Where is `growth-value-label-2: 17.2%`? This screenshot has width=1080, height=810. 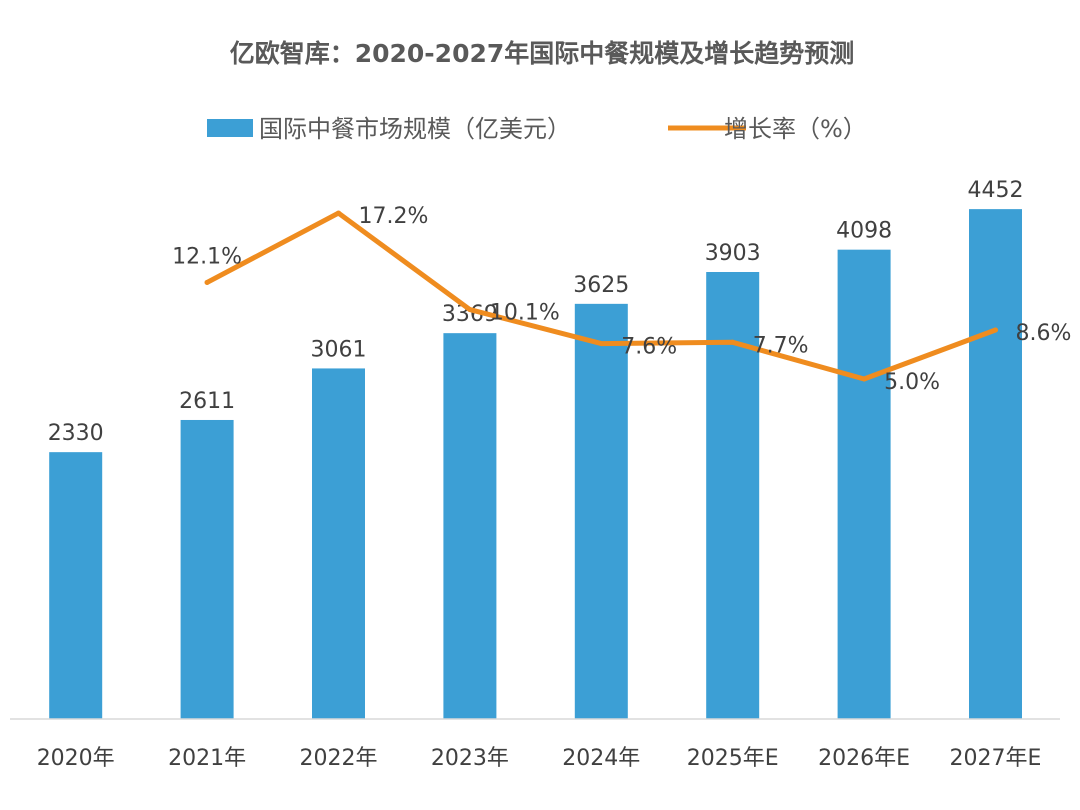 growth-value-label-2: 17.2% is located at coordinates (394, 216).